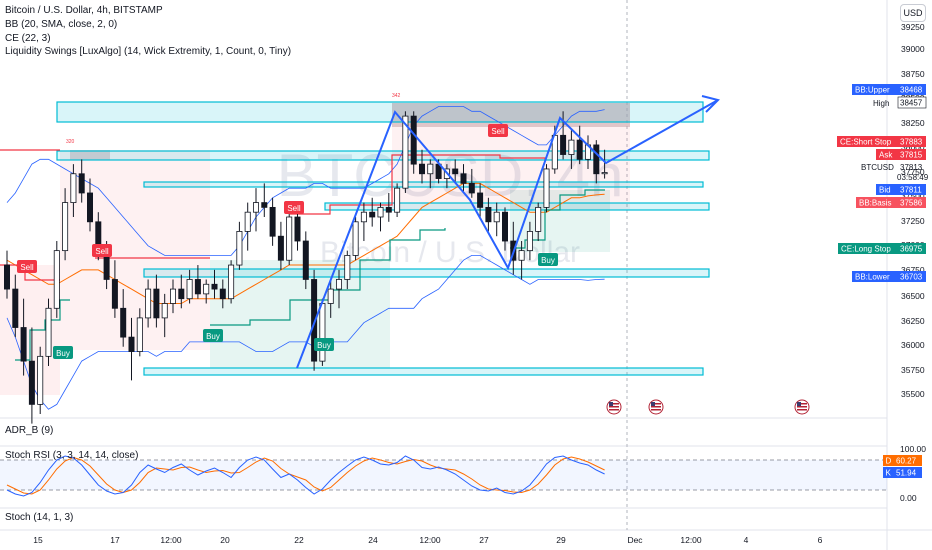  What do you see at coordinates (84, 10) in the screenshot?
I see `legend-symbol: Bitcoin / U.S. Dollar, 4h, BITSTAMP` at bounding box center [84, 10].